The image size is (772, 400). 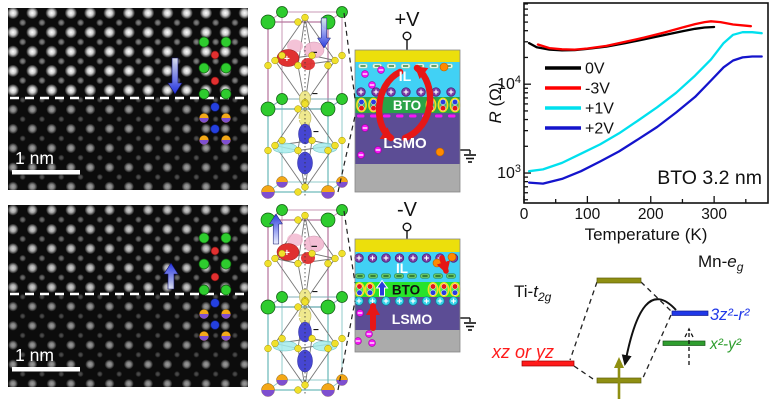 What do you see at coordinates (522, 352) in the screenshot?
I see `xz-yz-label: xz or yz` at bounding box center [522, 352].